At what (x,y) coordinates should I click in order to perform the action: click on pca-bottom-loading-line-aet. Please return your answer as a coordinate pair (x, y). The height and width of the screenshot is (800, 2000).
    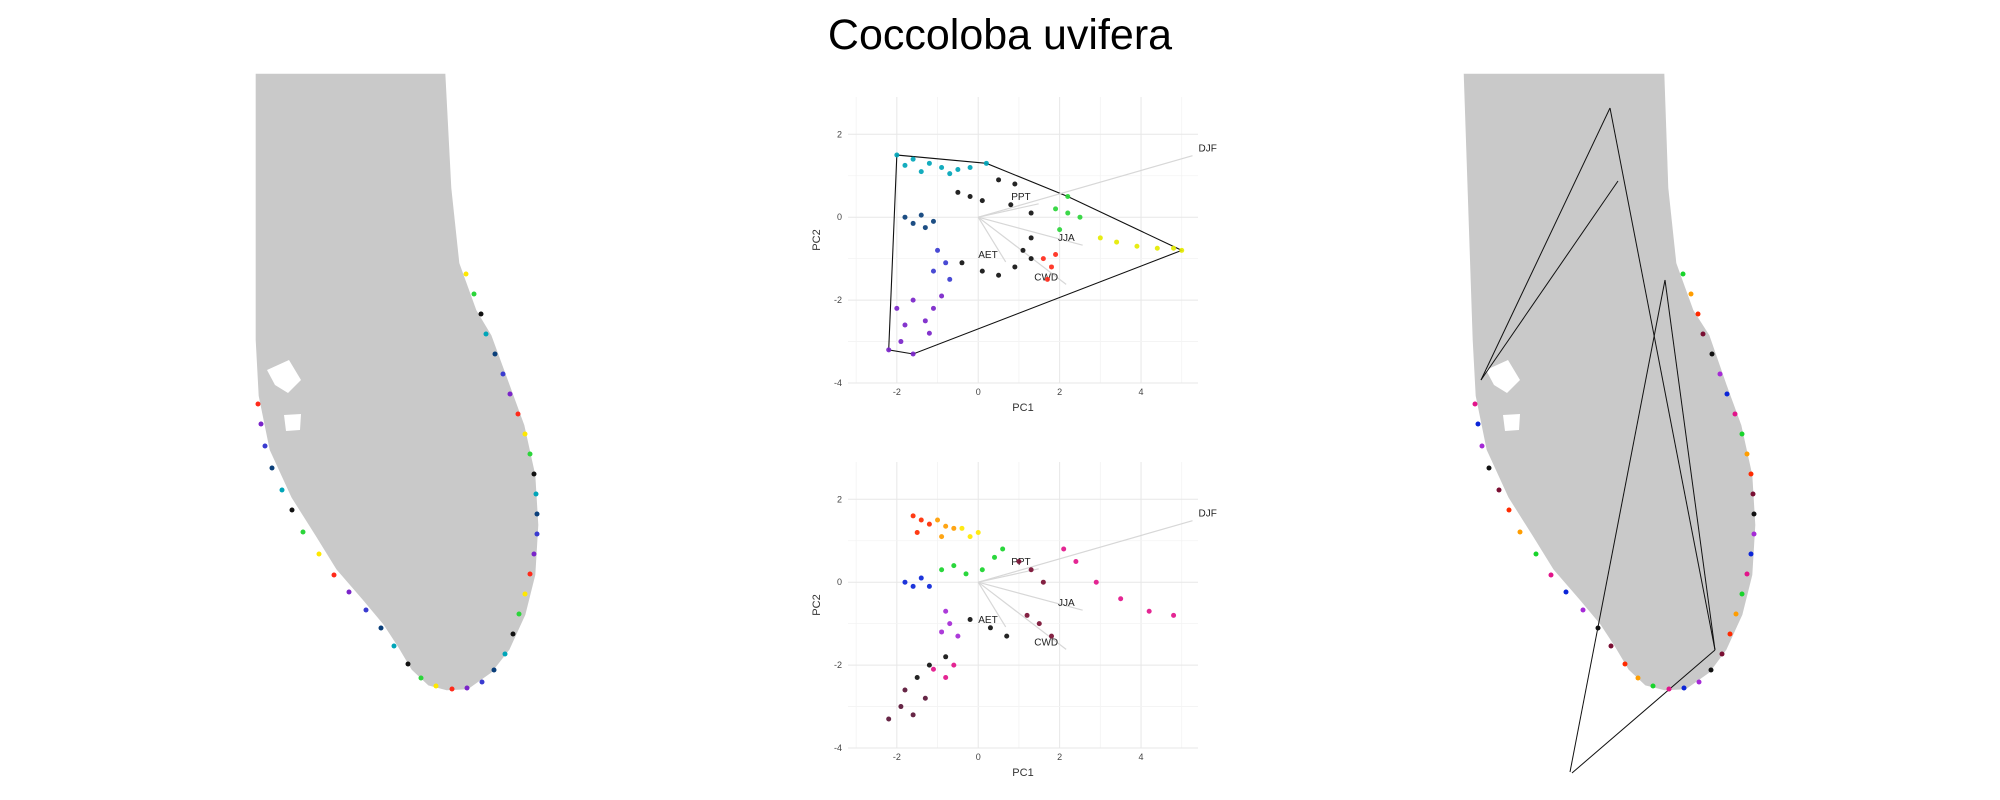
    Looking at the image, I should click on (992, 604).